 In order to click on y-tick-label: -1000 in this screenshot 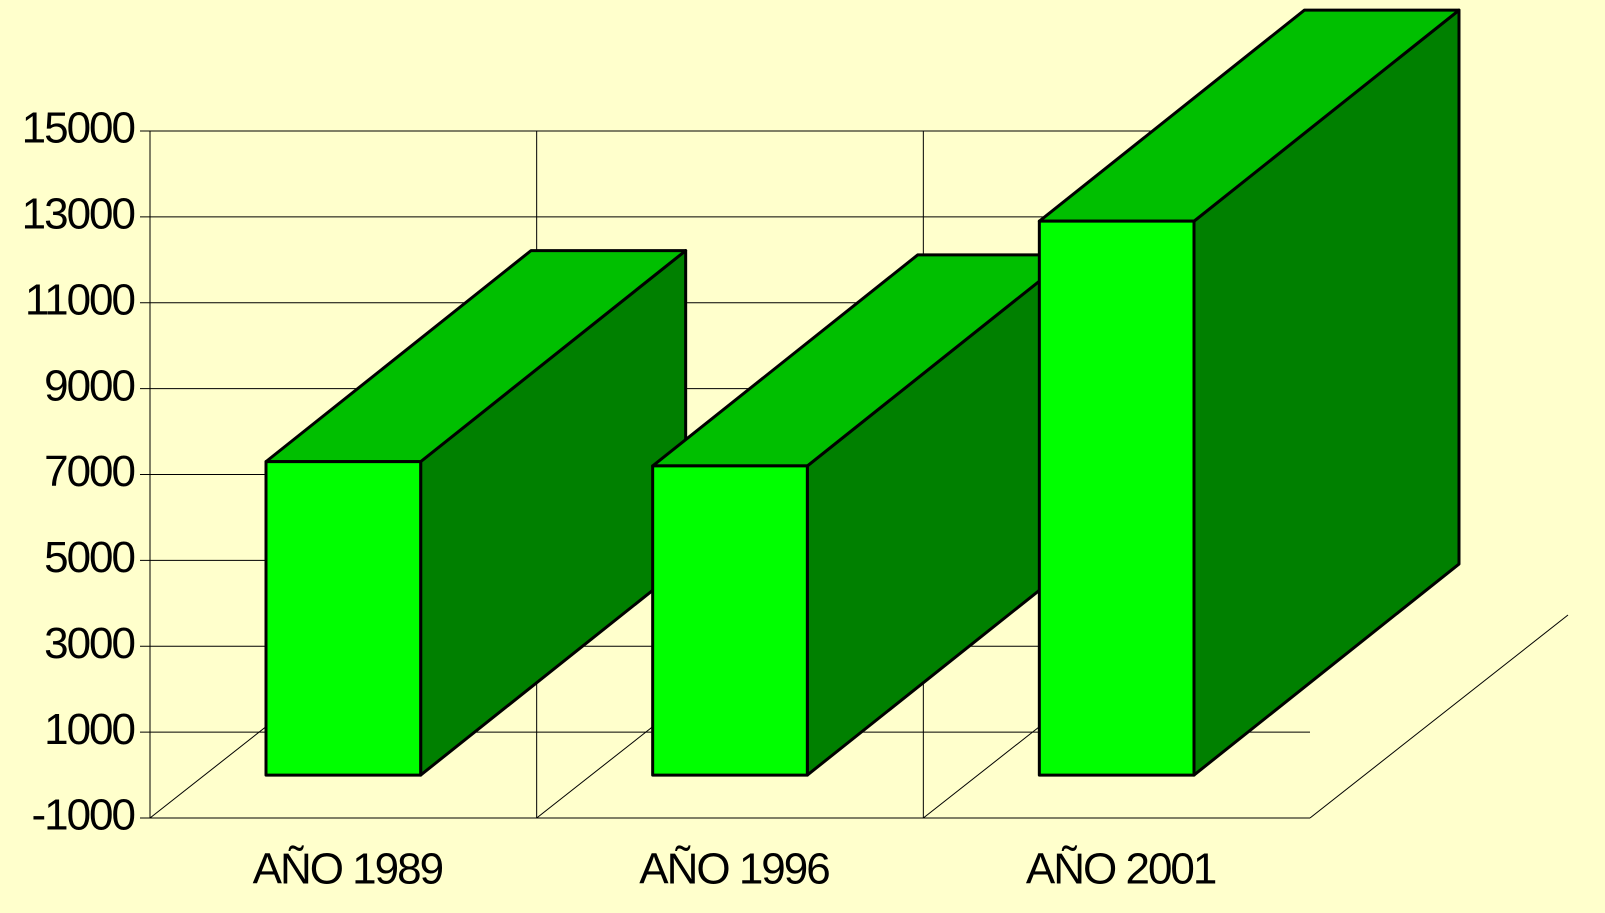, I will do `click(82, 815)`.